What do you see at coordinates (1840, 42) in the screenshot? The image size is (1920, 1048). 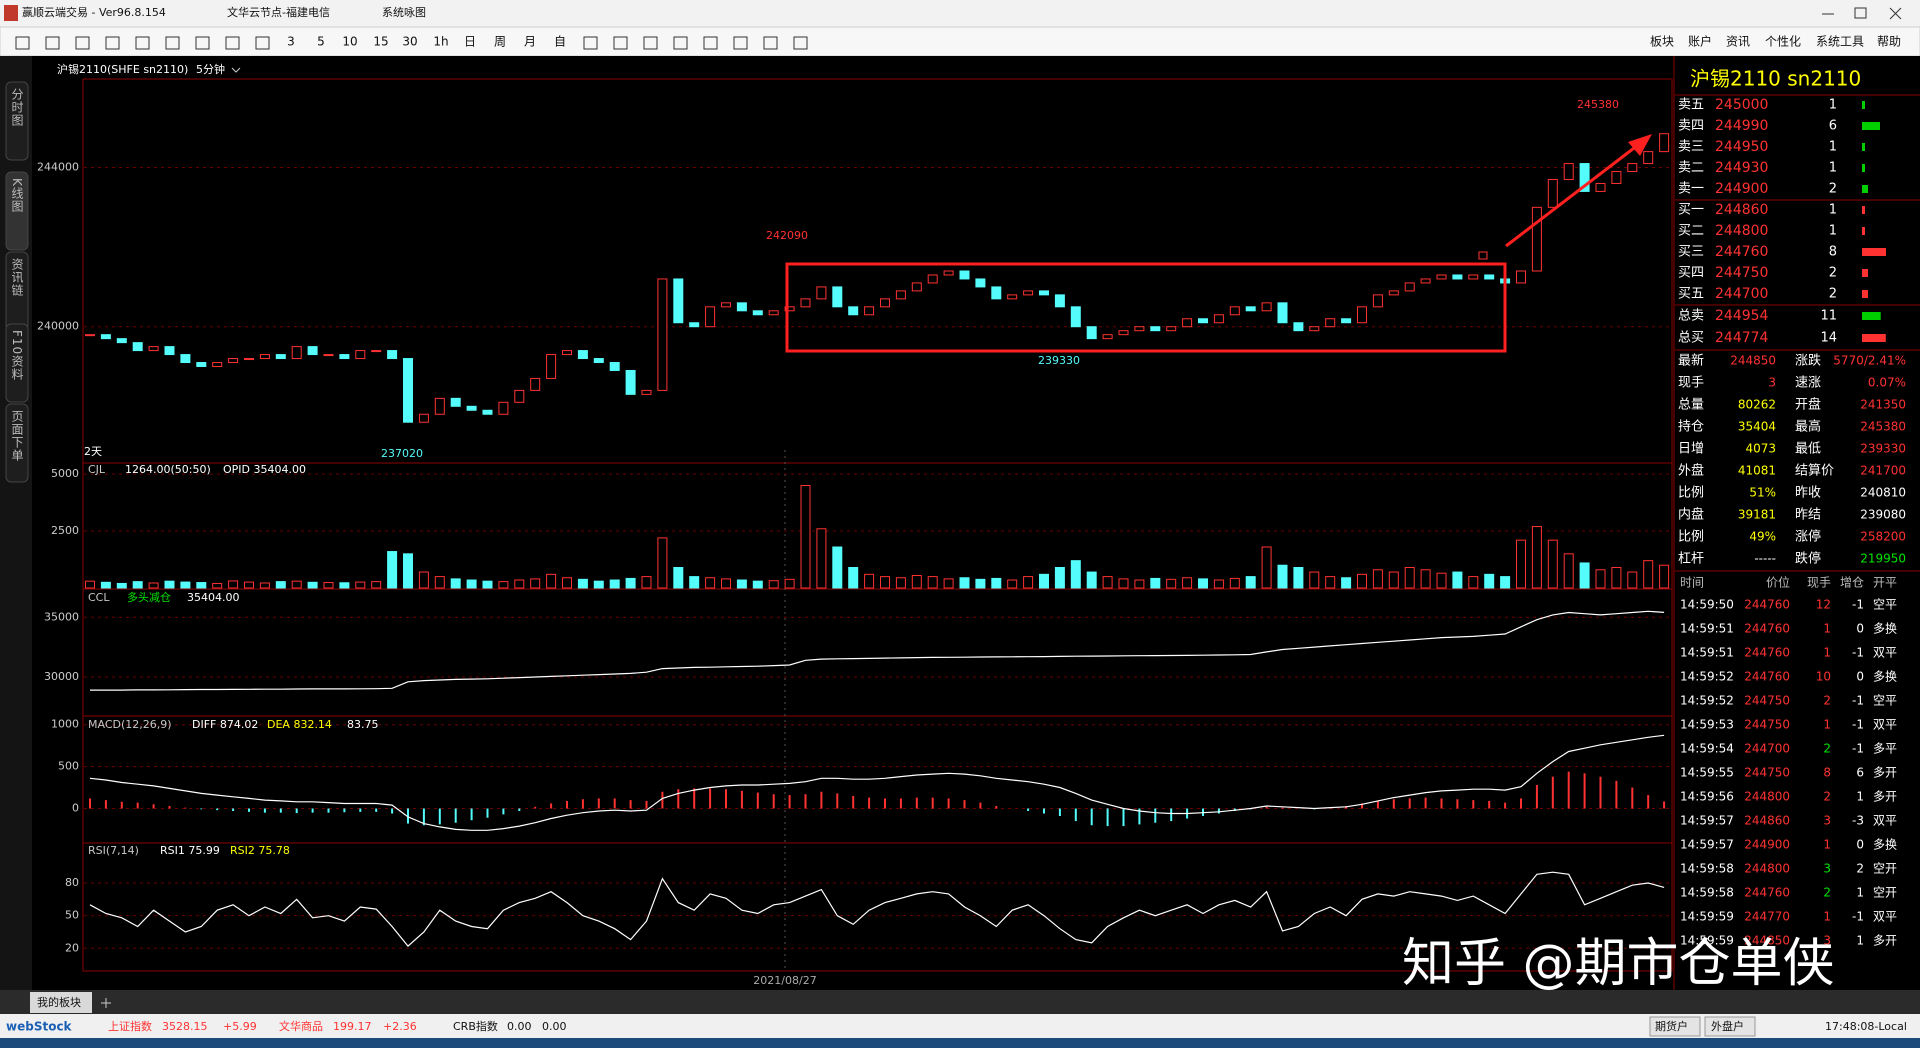 I see `menu-button: 系统工具` at bounding box center [1840, 42].